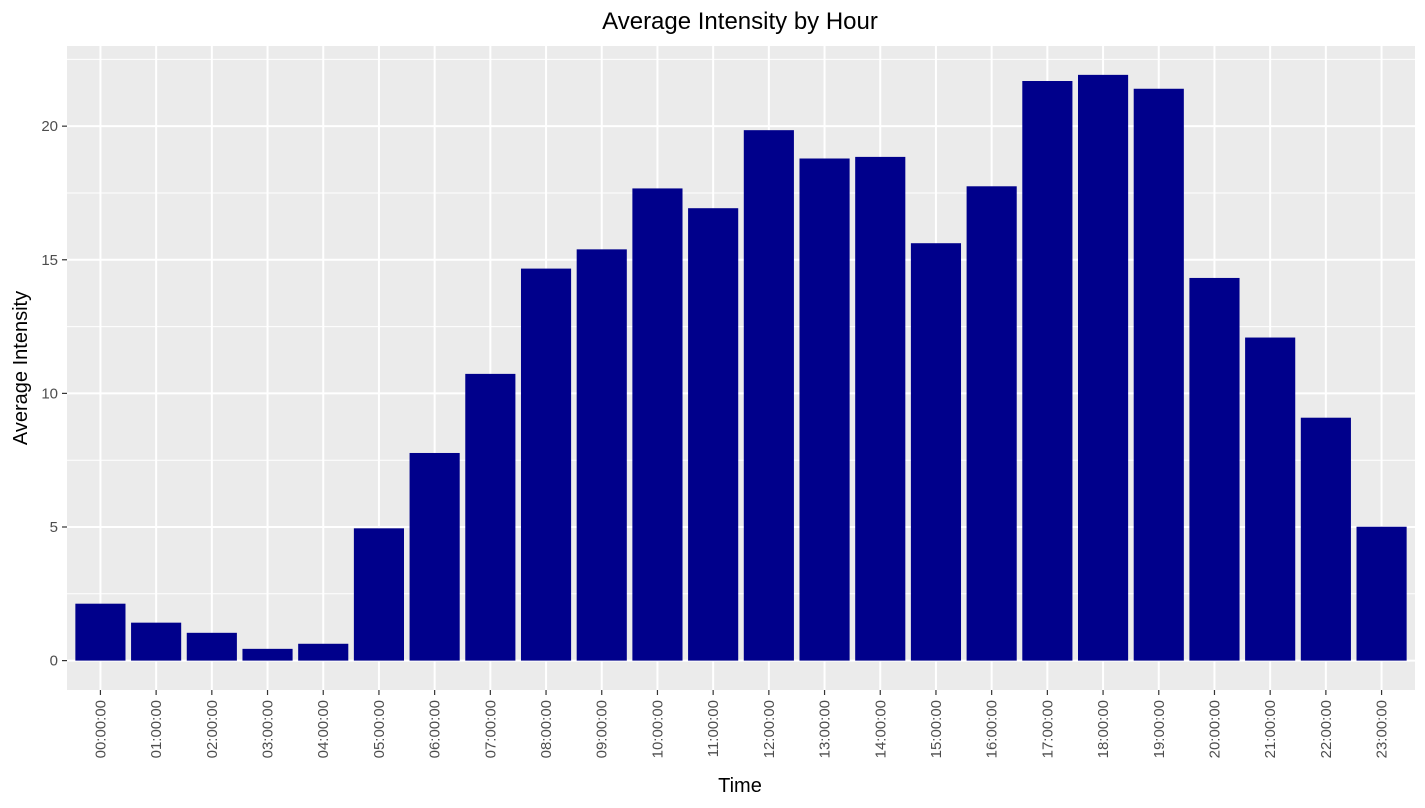 This screenshot has width=1425, height=808. I want to click on x-tick-label: 15:00:00, so click(936, 729).